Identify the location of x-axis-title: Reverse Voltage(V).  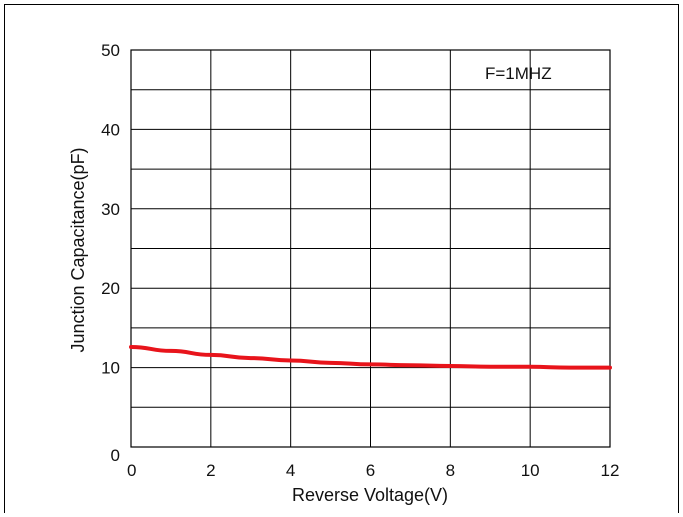
(370, 495).